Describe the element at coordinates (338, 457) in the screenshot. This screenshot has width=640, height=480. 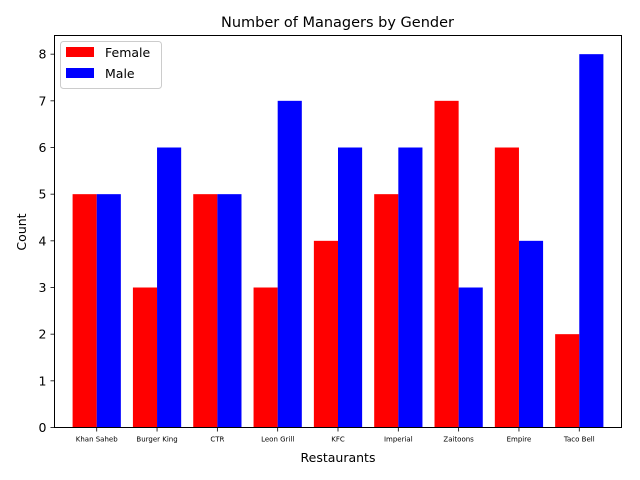
I see `x-axis-label: Restaurants` at that location.